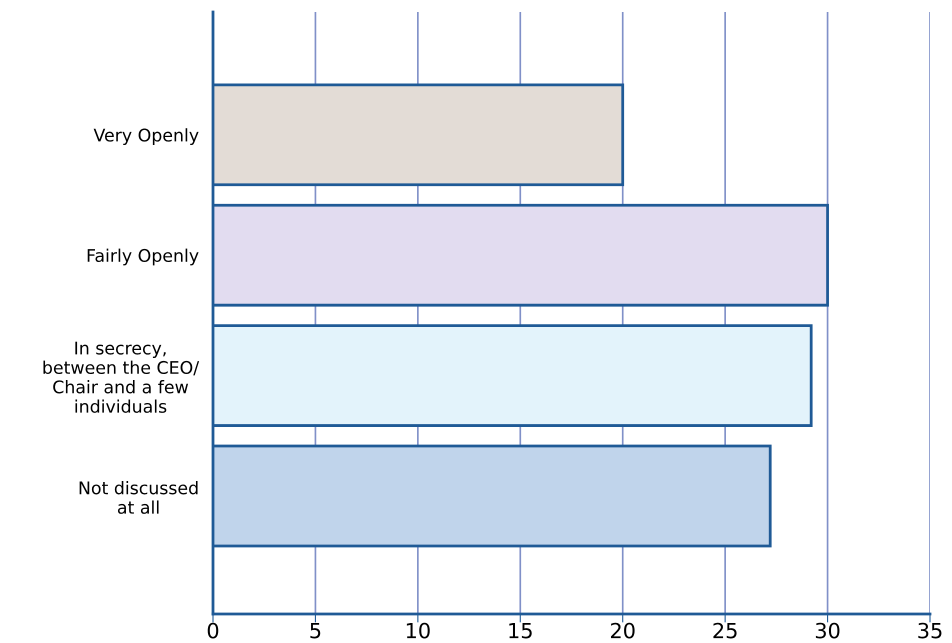  What do you see at coordinates (828, 630) in the screenshot?
I see `x-tick-label: 30` at bounding box center [828, 630].